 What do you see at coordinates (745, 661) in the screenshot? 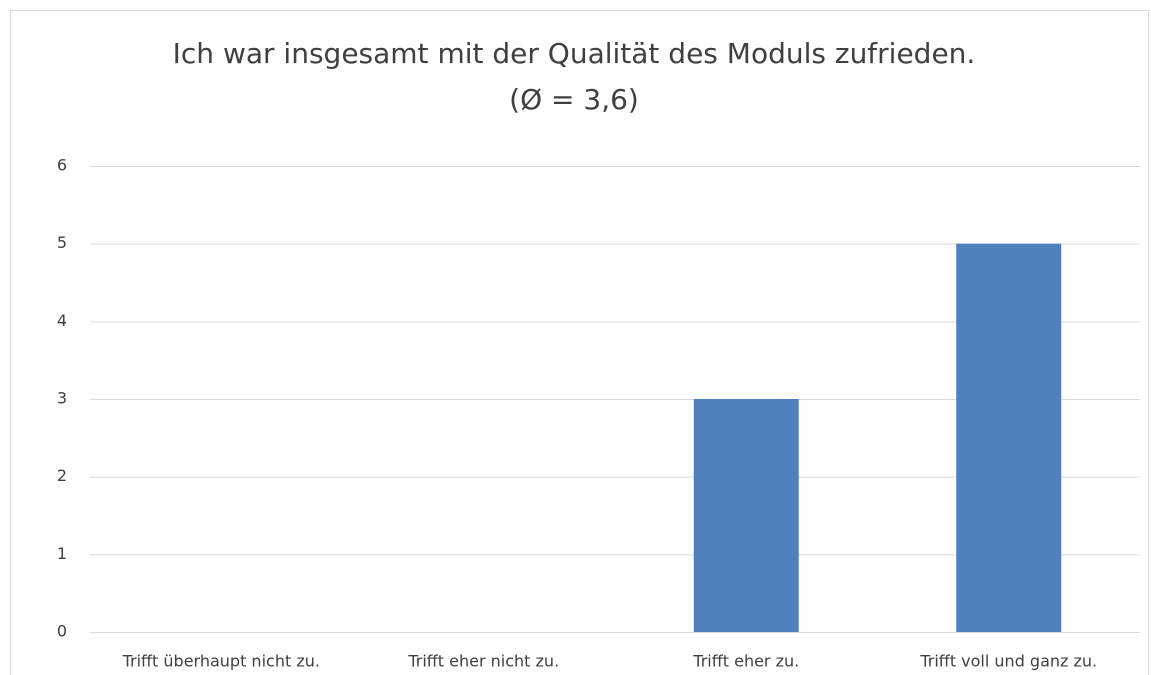
I see `x-tick-label: Trifft eher zu.` at bounding box center [745, 661].